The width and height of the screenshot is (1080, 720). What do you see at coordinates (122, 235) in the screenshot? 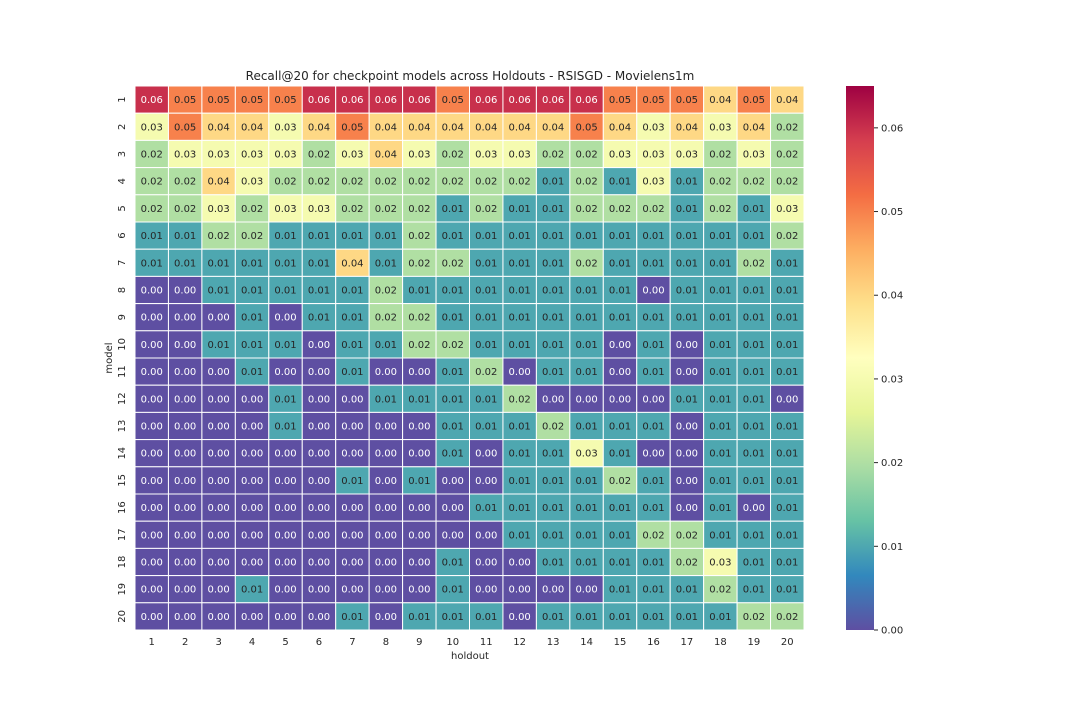
I see `y-tick-label: 6` at bounding box center [122, 235].